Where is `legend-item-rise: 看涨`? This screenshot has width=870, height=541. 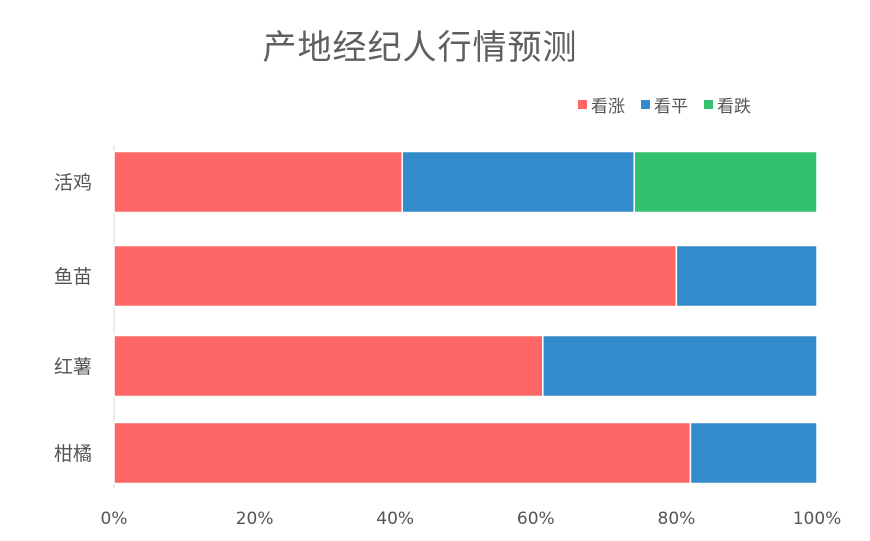
legend-item-rise: 看涨 is located at coordinates (601, 104).